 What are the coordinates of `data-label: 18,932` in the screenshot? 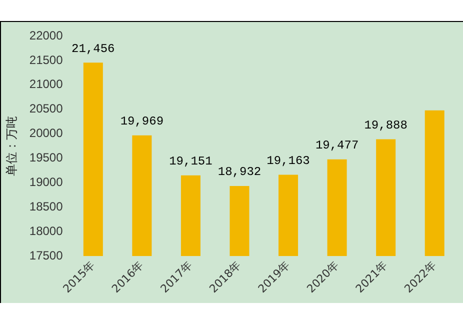 It's located at (240, 172).